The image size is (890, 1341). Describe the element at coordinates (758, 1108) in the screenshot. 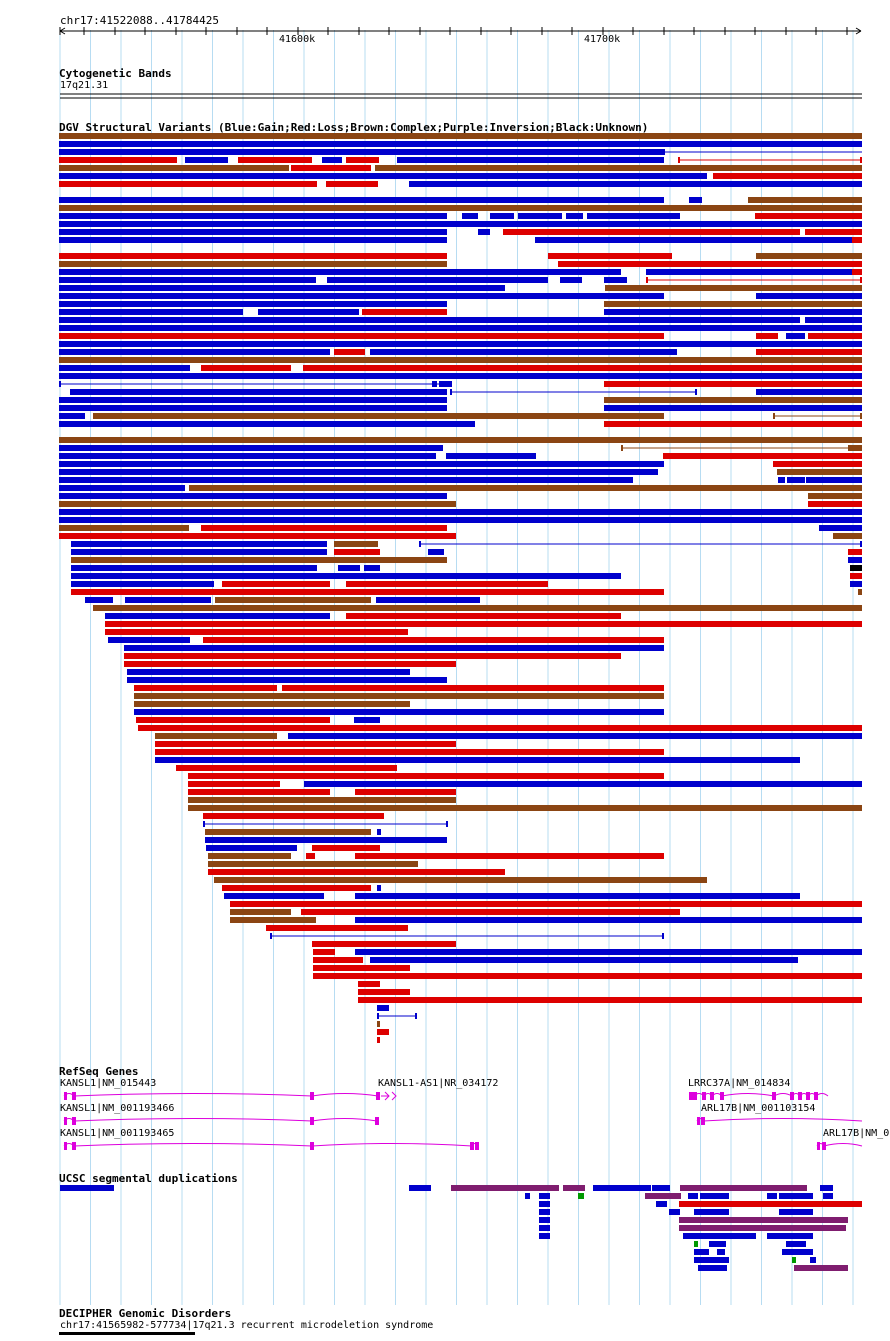

I see `gene-label: ARL17B|NM_001103154` at that location.